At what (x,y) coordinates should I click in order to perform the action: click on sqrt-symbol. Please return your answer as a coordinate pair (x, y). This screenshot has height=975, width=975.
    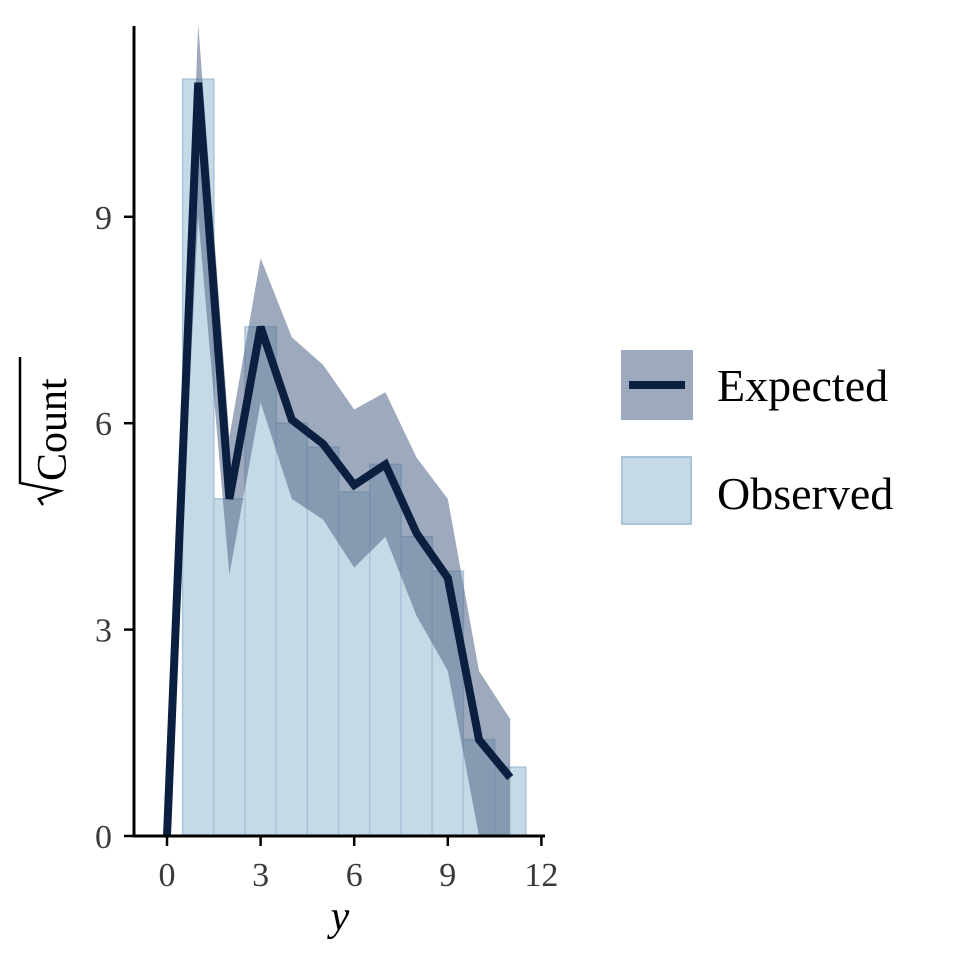
    Looking at the image, I should click on (41, 431).